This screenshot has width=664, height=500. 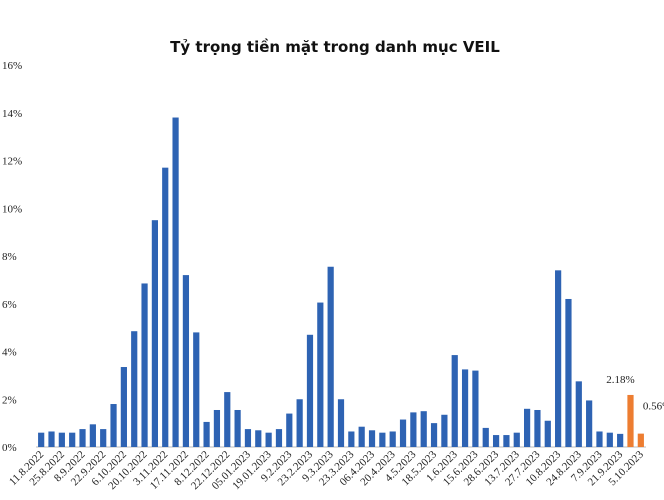 What do you see at coordinates (620, 380) in the screenshot?
I see `data-label: 2.18%` at bounding box center [620, 380].